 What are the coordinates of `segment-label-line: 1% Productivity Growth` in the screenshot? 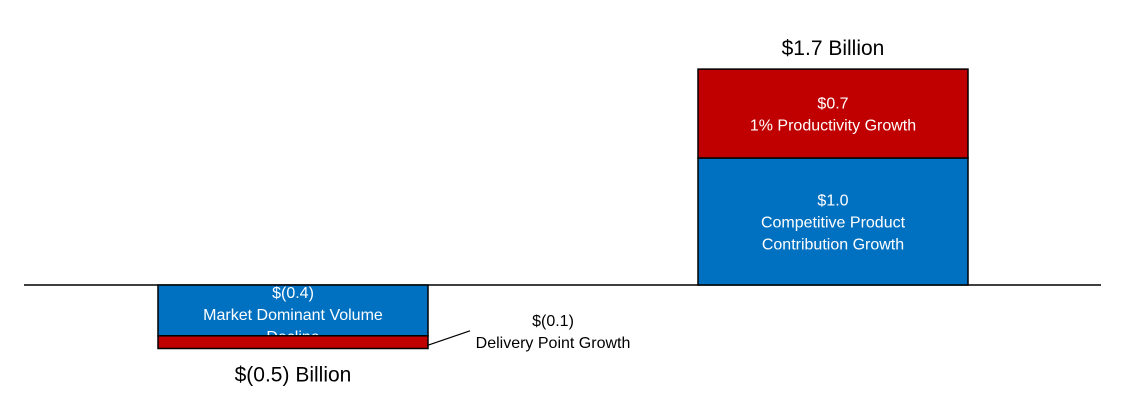 It's located at (833, 126).